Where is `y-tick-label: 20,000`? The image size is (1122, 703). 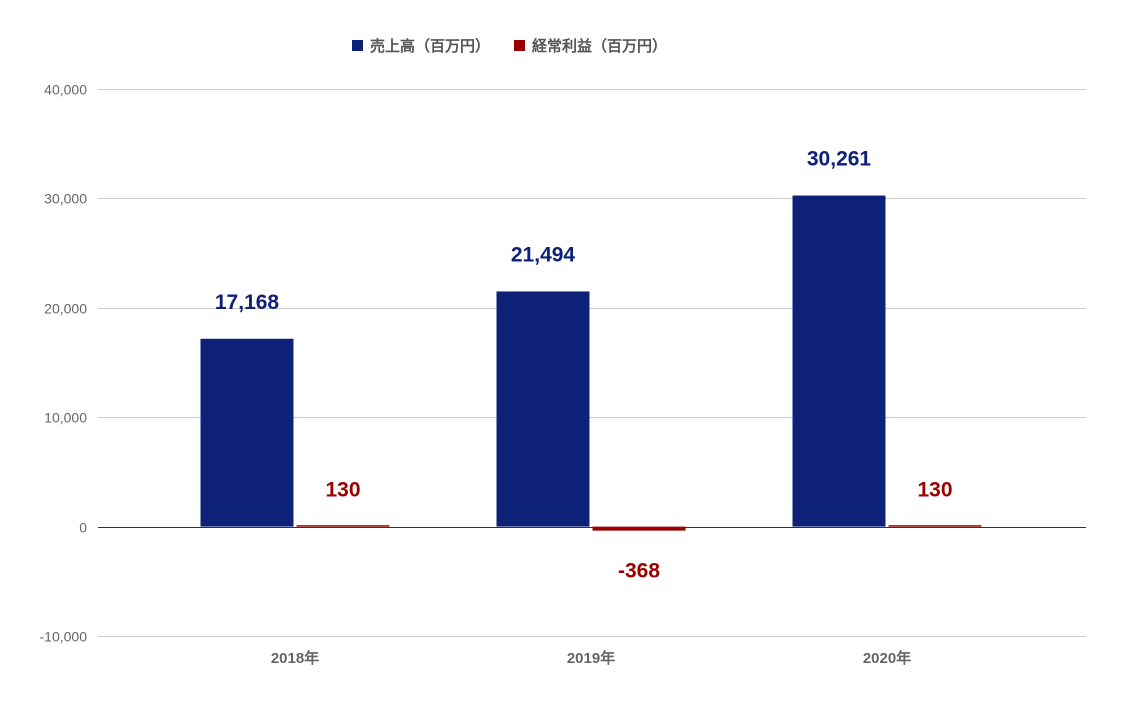 y-tick-label: 20,000 is located at coordinates (65, 309).